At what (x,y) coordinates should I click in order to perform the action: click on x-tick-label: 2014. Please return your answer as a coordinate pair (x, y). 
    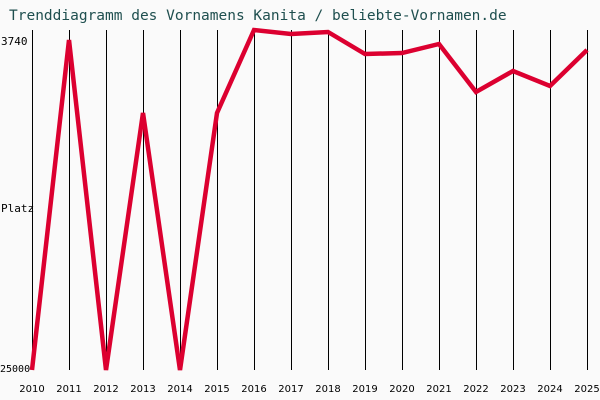
    Looking at the image, I should click on (179, 389).